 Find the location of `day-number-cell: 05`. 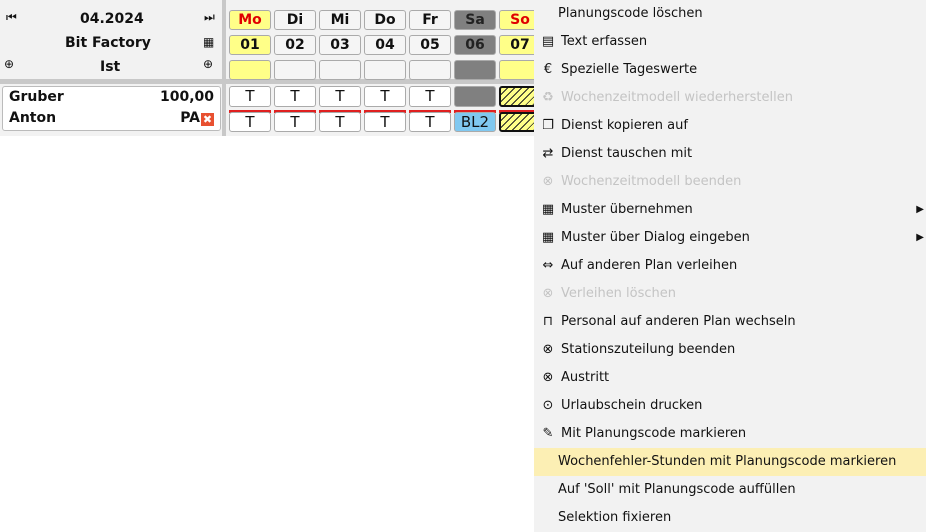

day-number-cell: 05 is located at coordinates (430, 45).